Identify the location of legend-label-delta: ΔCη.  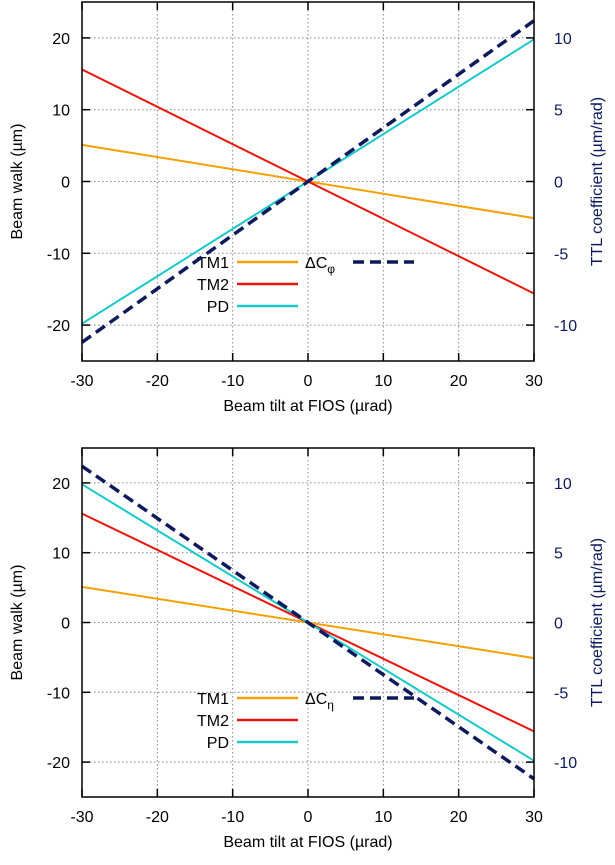
(319, 701).